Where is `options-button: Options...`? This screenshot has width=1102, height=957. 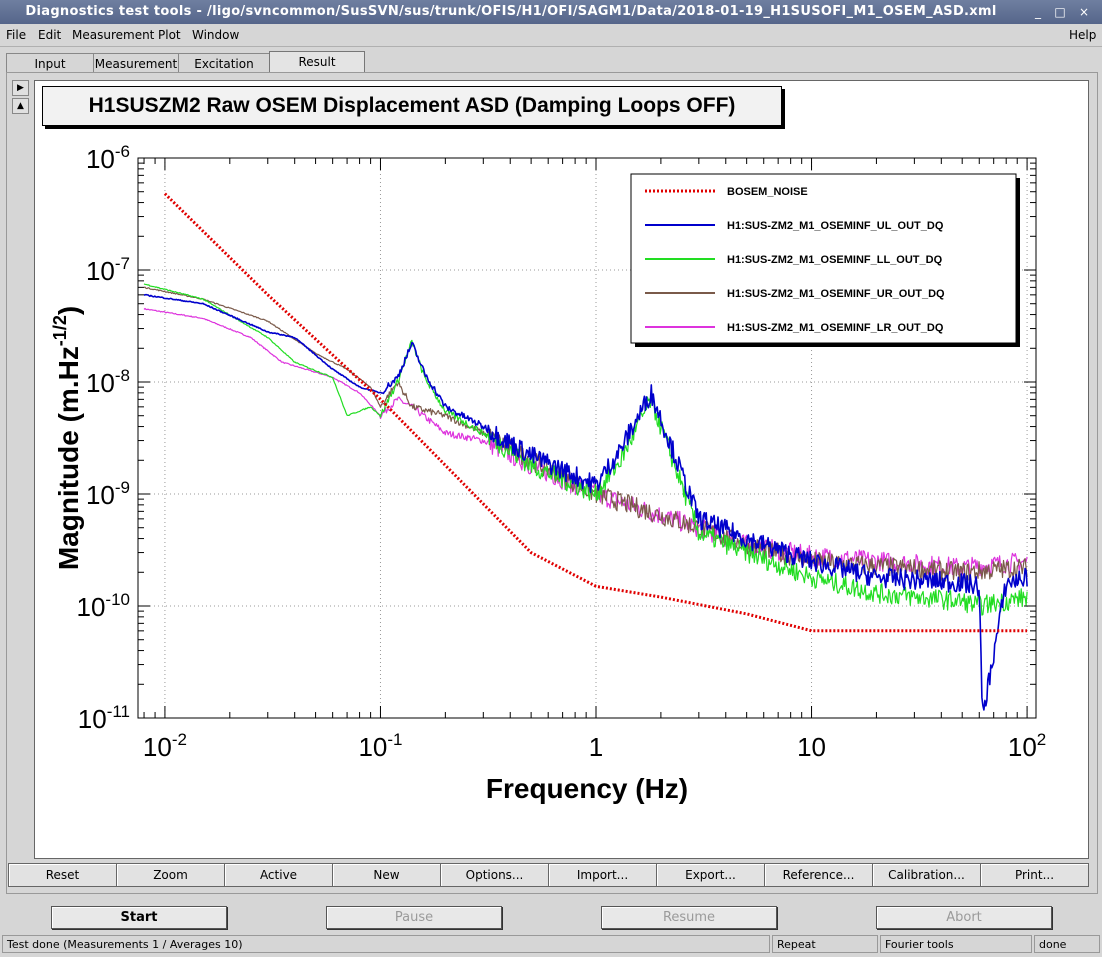 options-button: Options... is located at coordinates (494, 875).